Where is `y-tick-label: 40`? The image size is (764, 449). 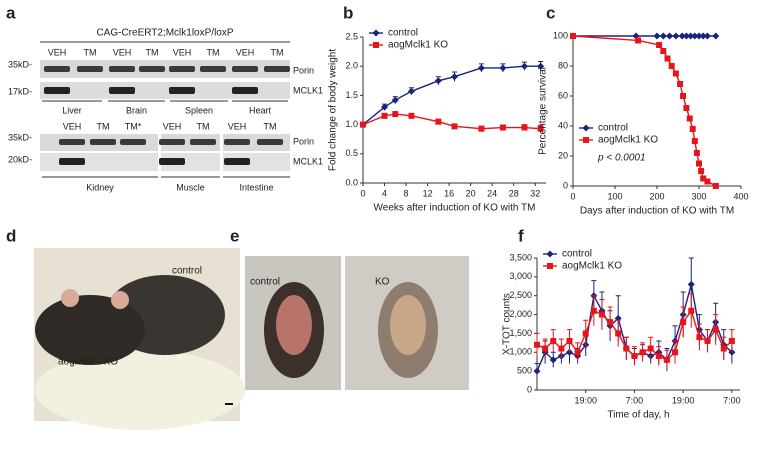
y-tick-label: 40 is located at coordinates (563, 125).